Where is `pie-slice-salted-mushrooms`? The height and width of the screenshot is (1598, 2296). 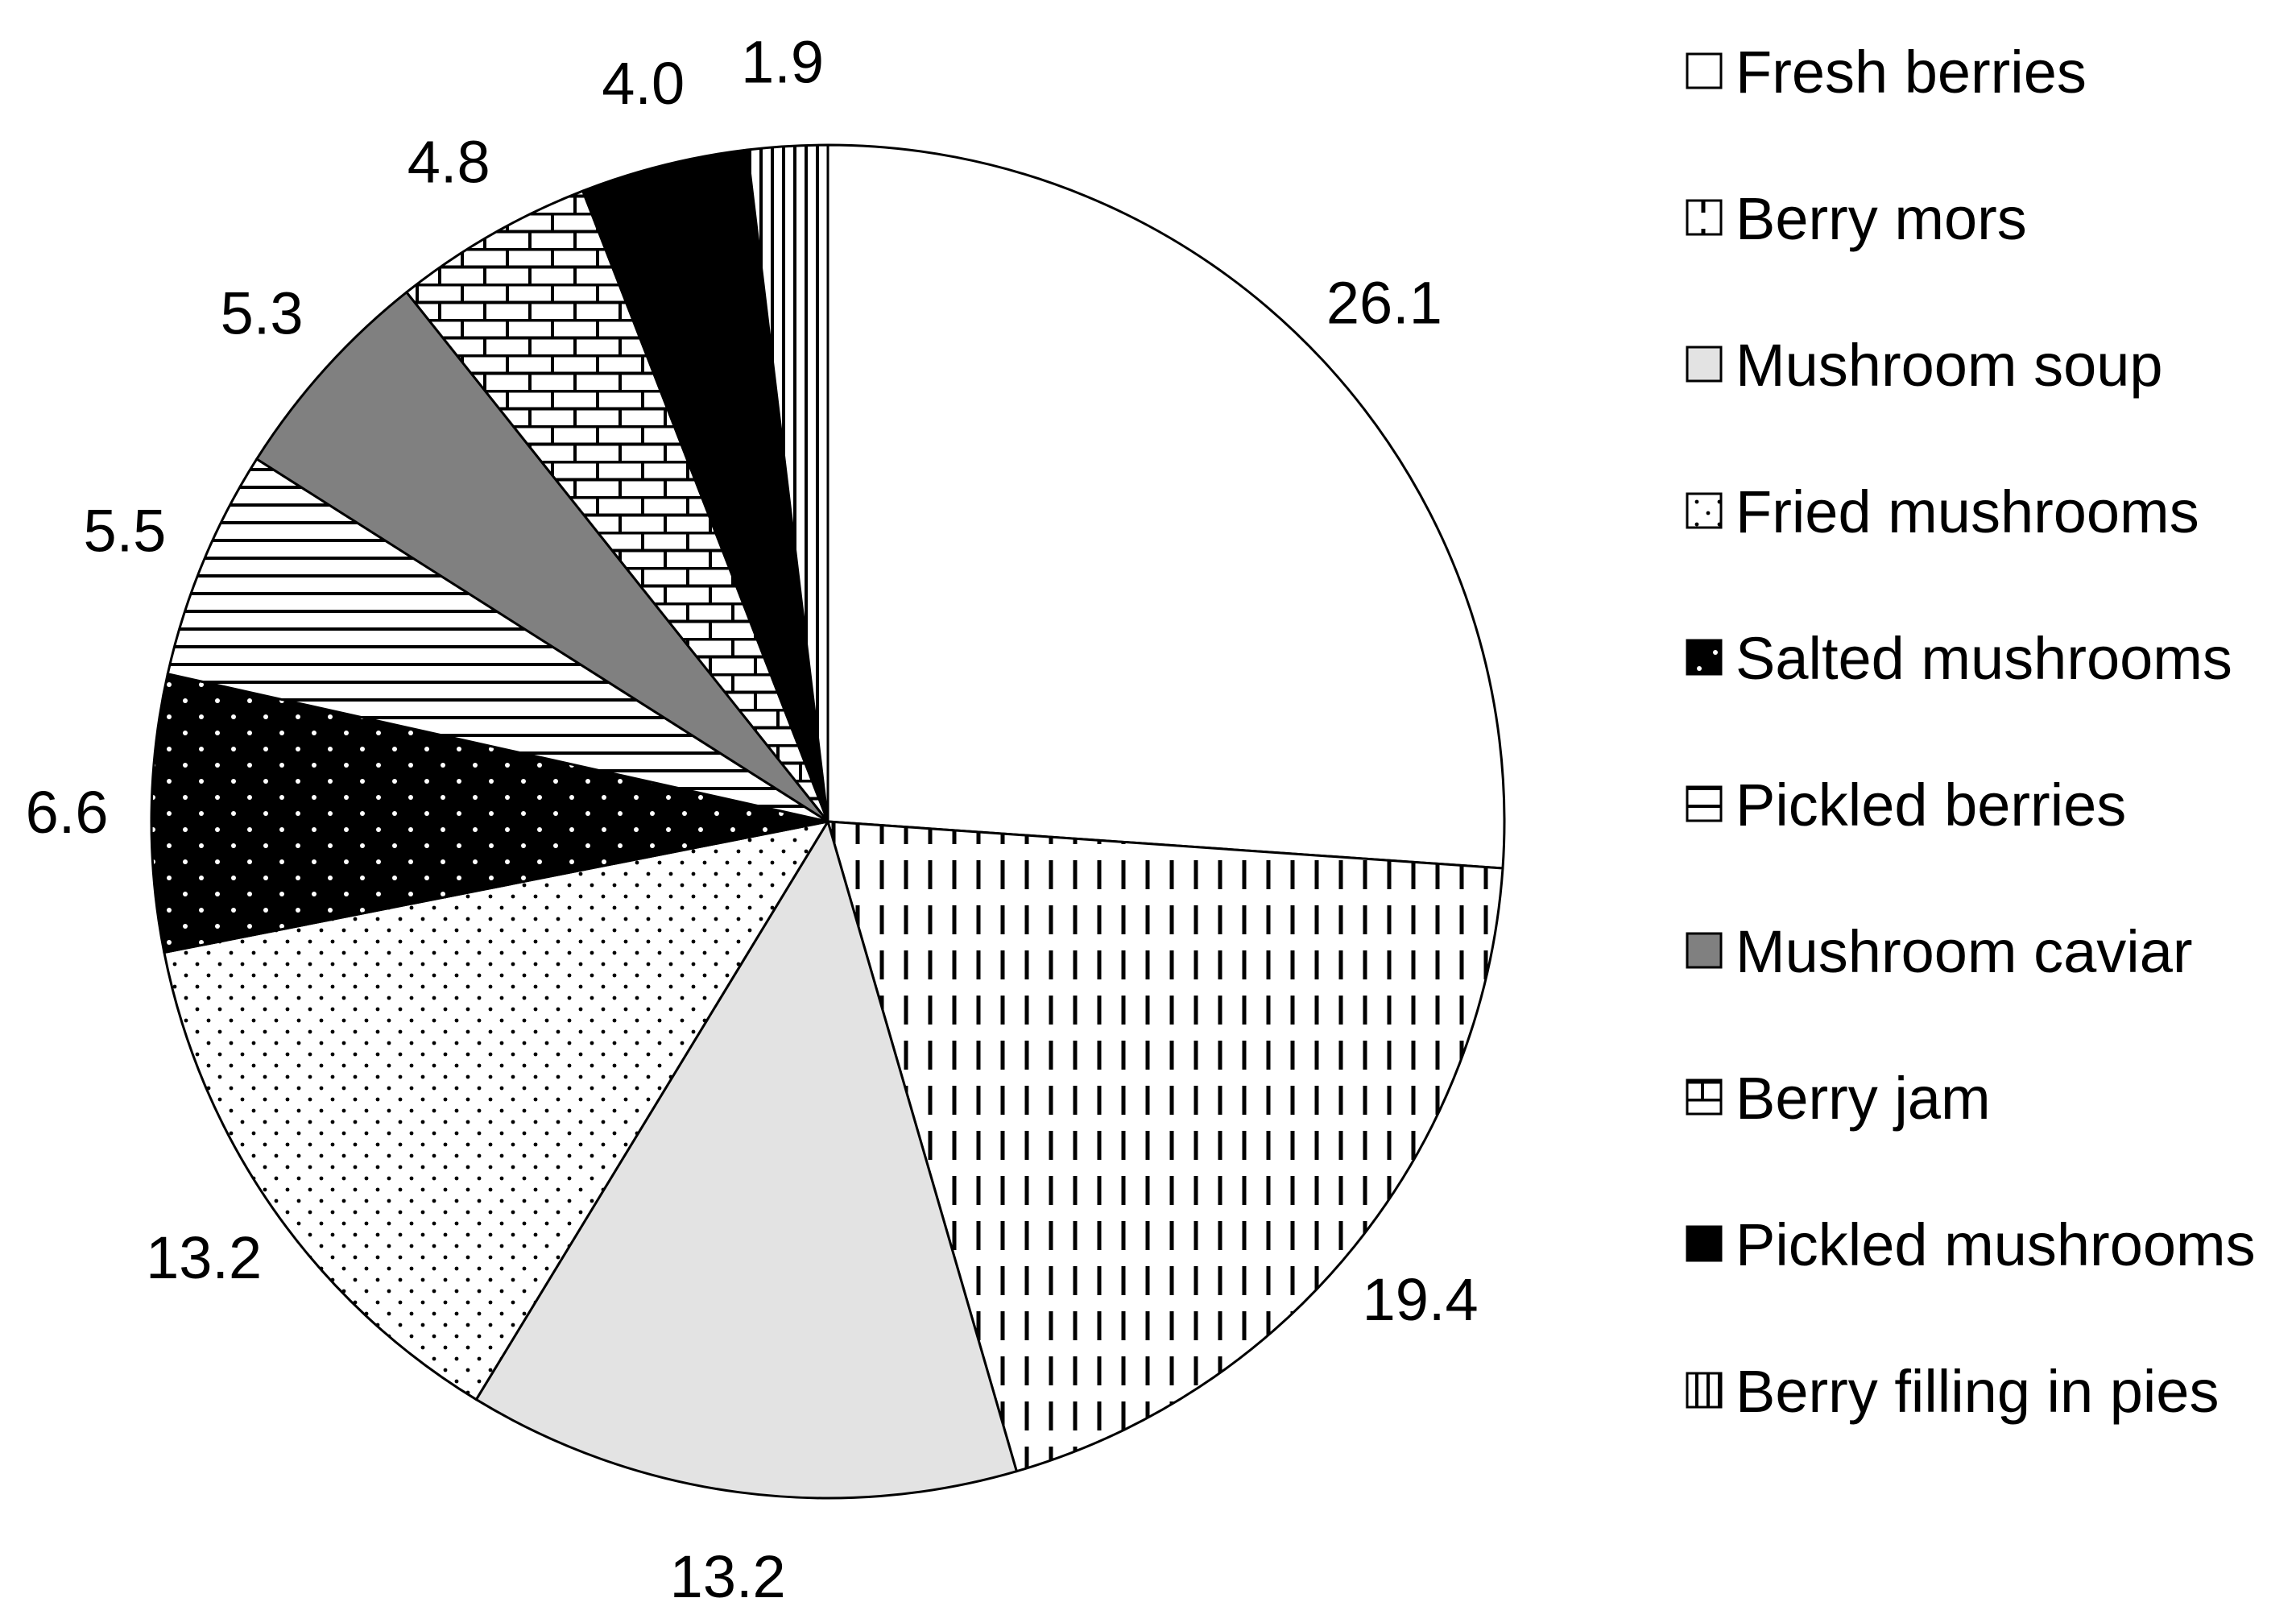
pie-slice-salted-mushrooms is located at coordinates (489, 813).